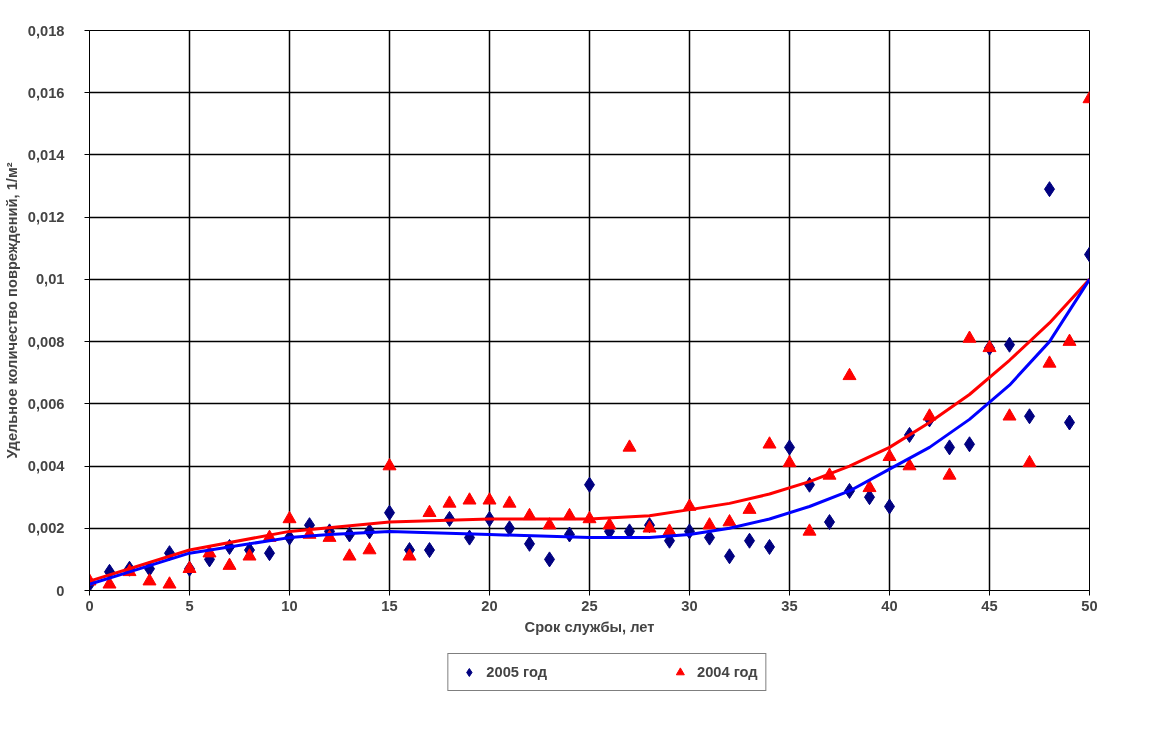  Describe the element at coordinates (516, 672) in the screenshot. I see `legend-label: 2005 год` at that location.